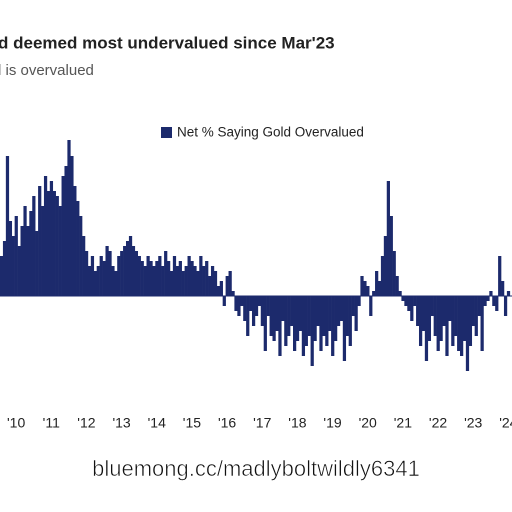 The height and width of the screenshot is (512, 512). Describe the element at coordinates (167, 42) in the screenshot. I see `chart-title: d deemed most undervalued since Mar'23` at that location.